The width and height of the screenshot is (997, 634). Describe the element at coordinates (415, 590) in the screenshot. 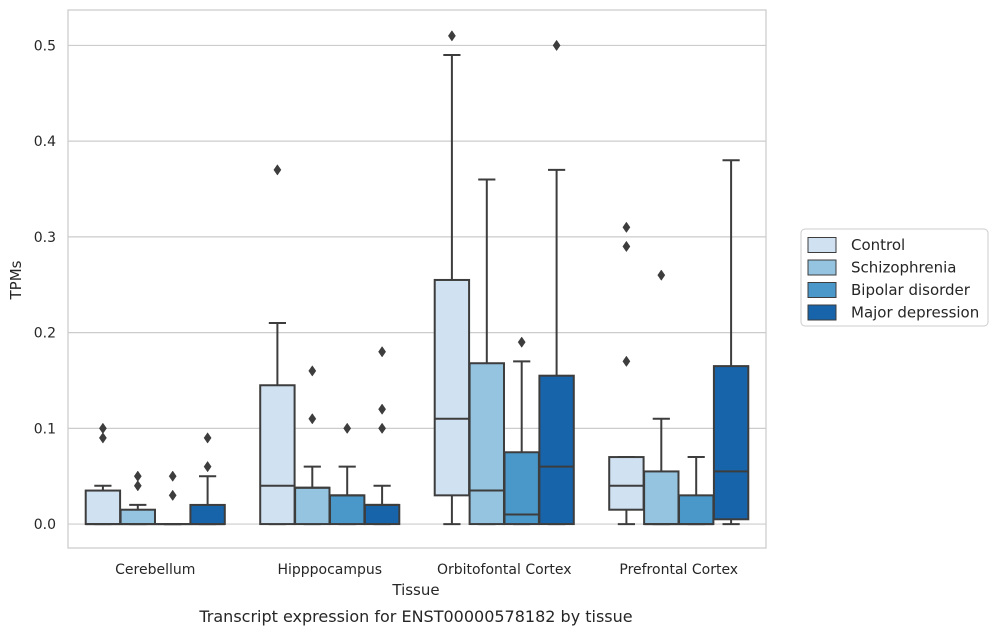

I see `x-axis-label: Tissue` at that location.